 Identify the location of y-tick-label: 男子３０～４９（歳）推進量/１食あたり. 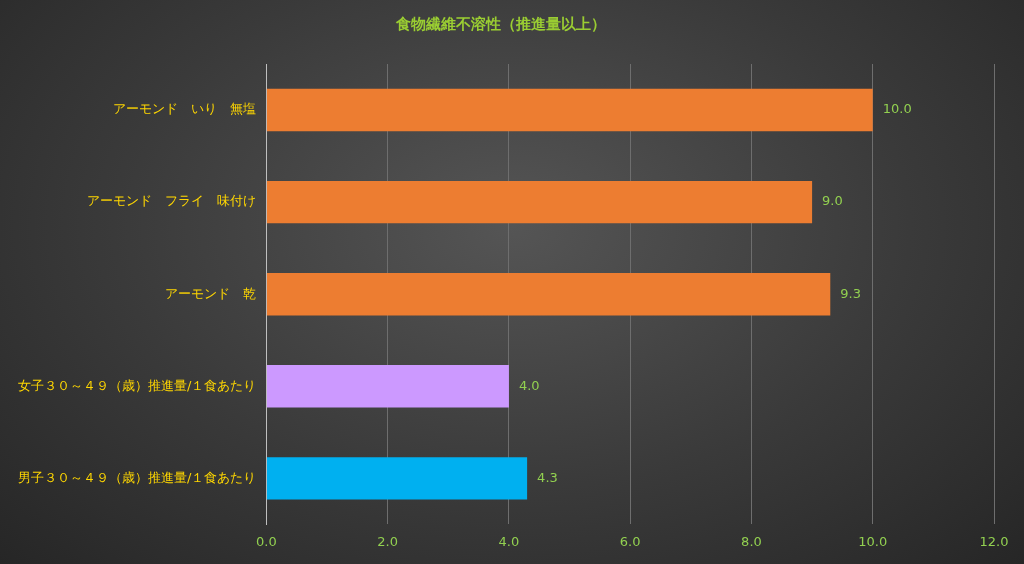
(137, 477).